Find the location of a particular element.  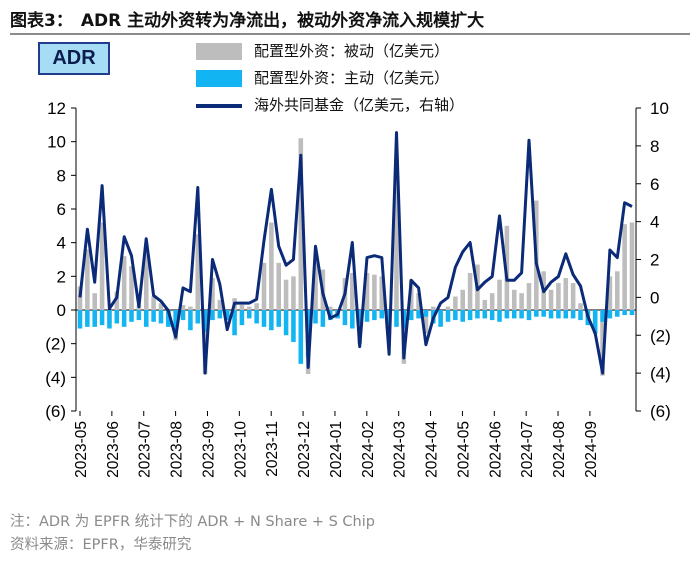

legend-swatch-passive is located at coordinates (219, 51).